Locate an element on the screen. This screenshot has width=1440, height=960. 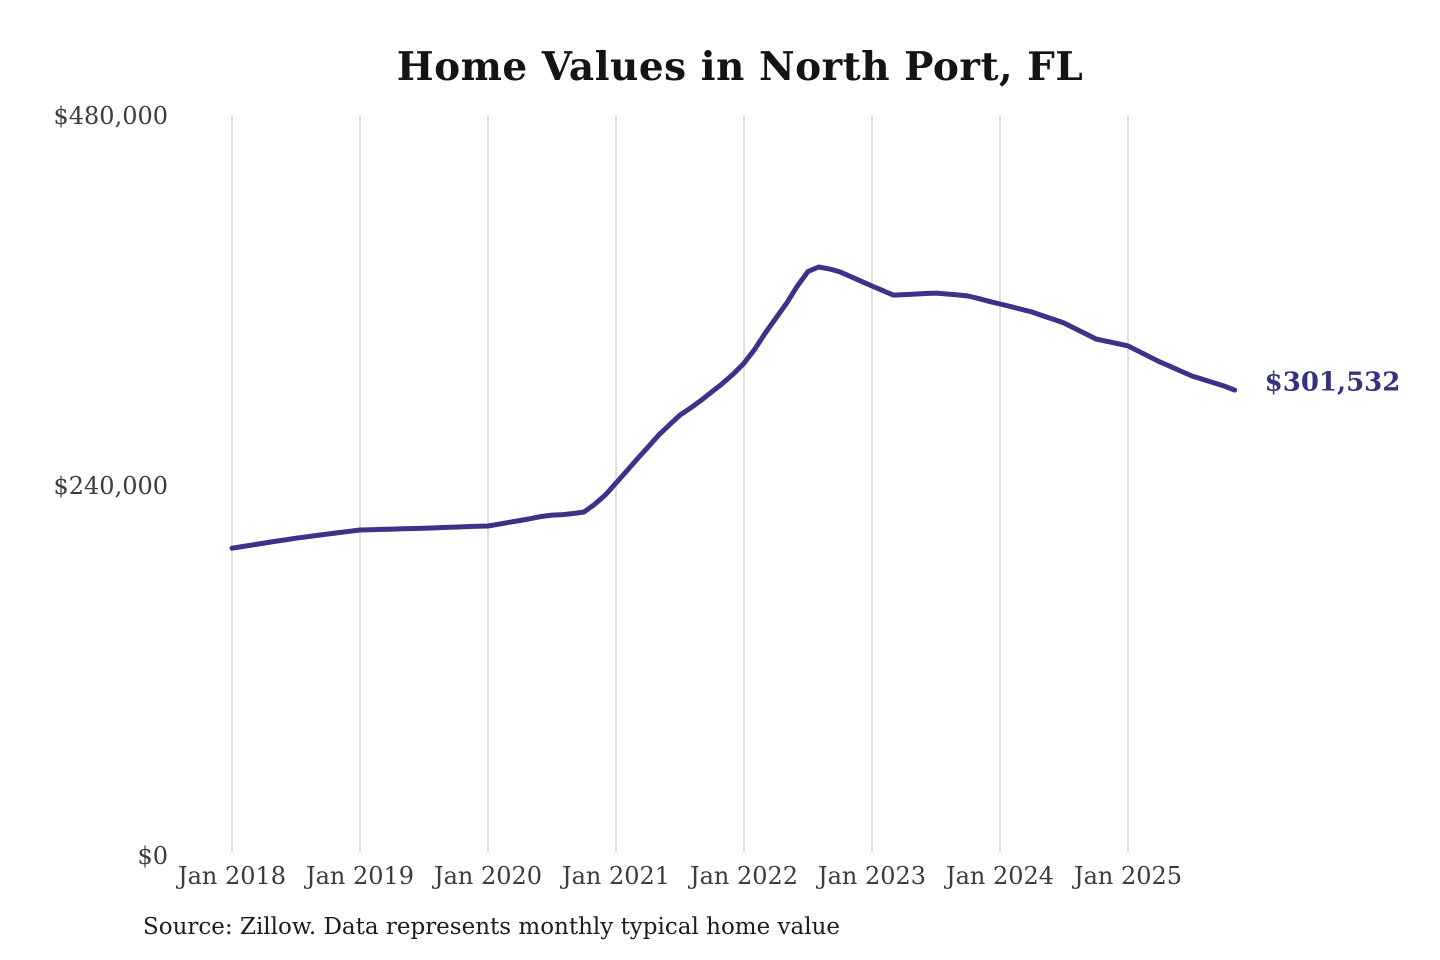
y-tick-label: $480,000 is located at coordinates (110, 116).